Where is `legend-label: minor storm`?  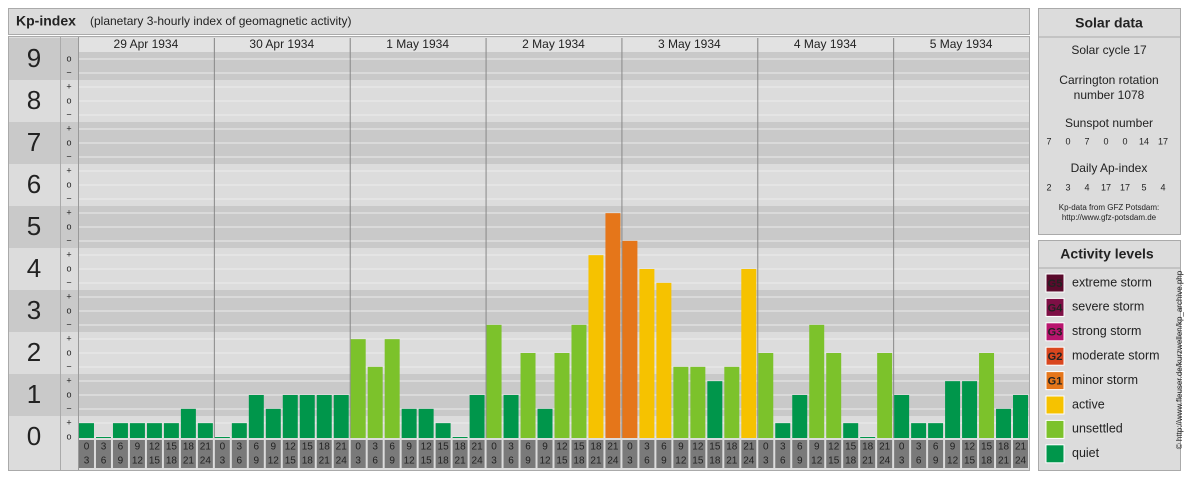
legend-label: minor storm is located at coordinates (1105, 380).